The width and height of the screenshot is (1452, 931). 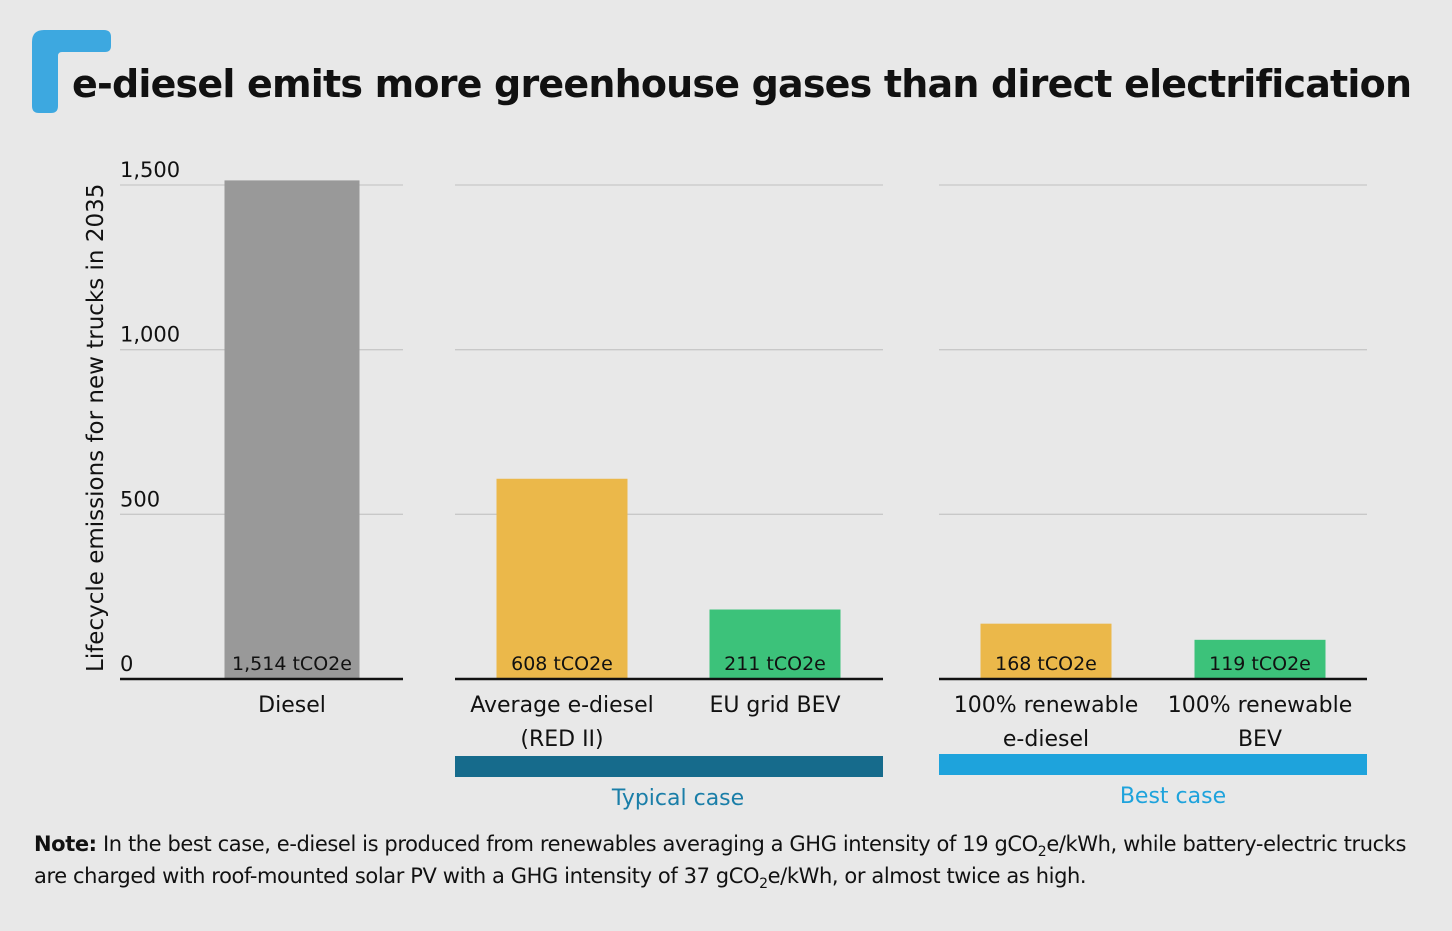 What do you see at coordinates (561, 739) in the screenshot?
I see `category-label: (RED II)` at bounding box center [561, 739].